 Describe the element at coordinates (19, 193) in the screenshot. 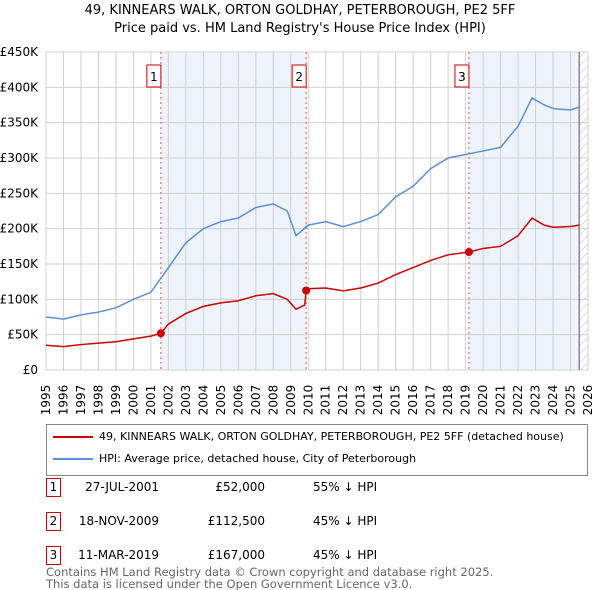

I see `y-tick-label: £250K` at that location.